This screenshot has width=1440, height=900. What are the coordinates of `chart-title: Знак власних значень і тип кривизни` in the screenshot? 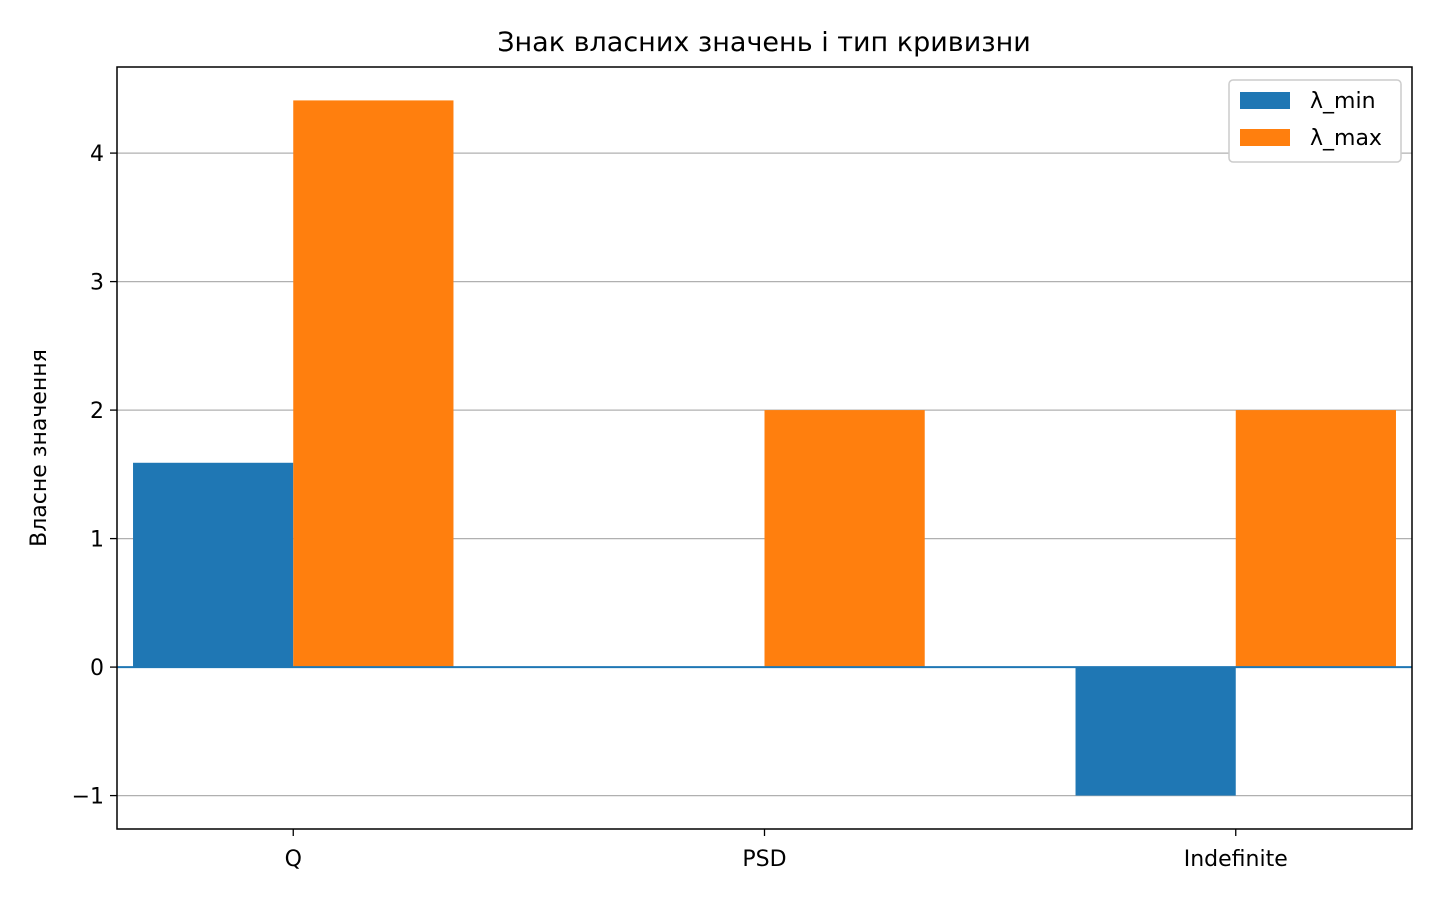 It's located at (764, 42).